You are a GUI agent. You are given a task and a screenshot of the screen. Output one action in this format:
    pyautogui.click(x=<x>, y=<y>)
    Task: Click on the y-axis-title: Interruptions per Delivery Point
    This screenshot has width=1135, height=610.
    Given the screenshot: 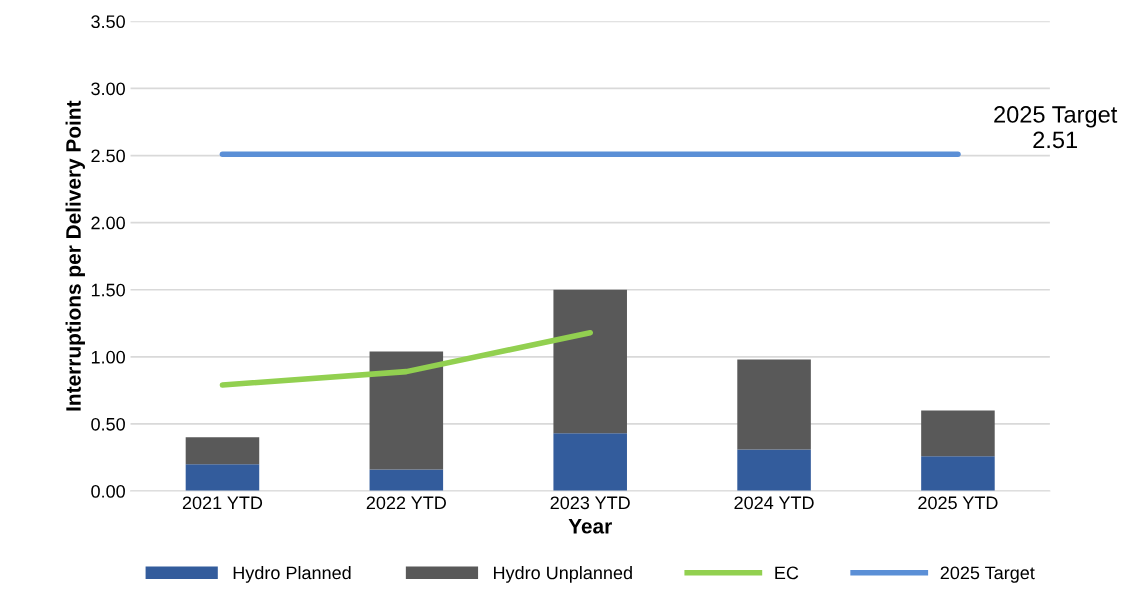 What is the action you would take?
    pyautogui.click(x=75, y=255)
    